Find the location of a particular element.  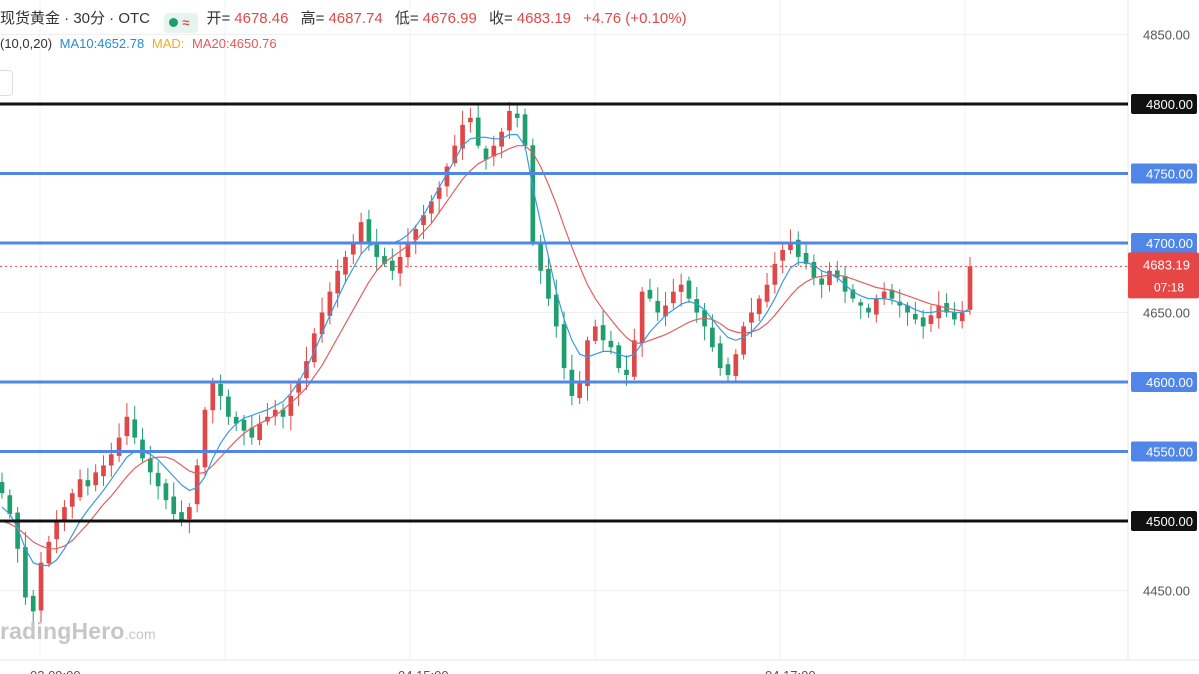

close-label: 收= is located at coordinates (501, 18).